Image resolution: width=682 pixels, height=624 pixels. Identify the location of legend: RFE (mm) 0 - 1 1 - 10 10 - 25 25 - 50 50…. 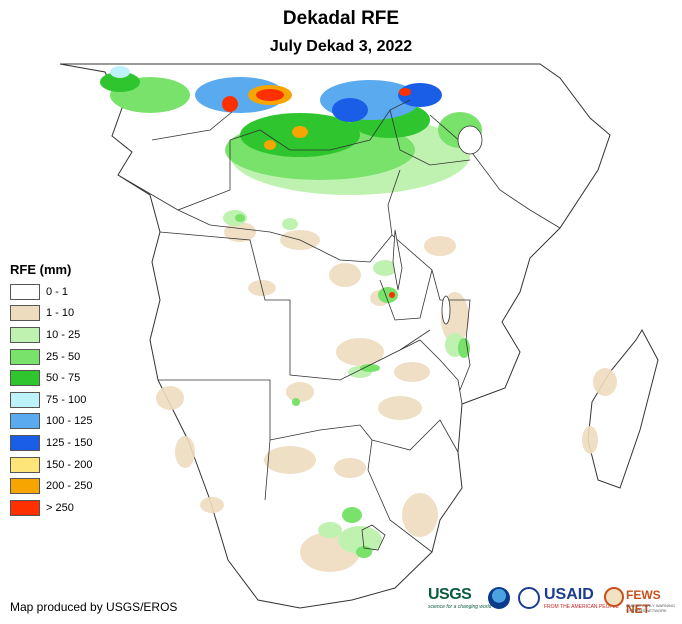
(51, 390).